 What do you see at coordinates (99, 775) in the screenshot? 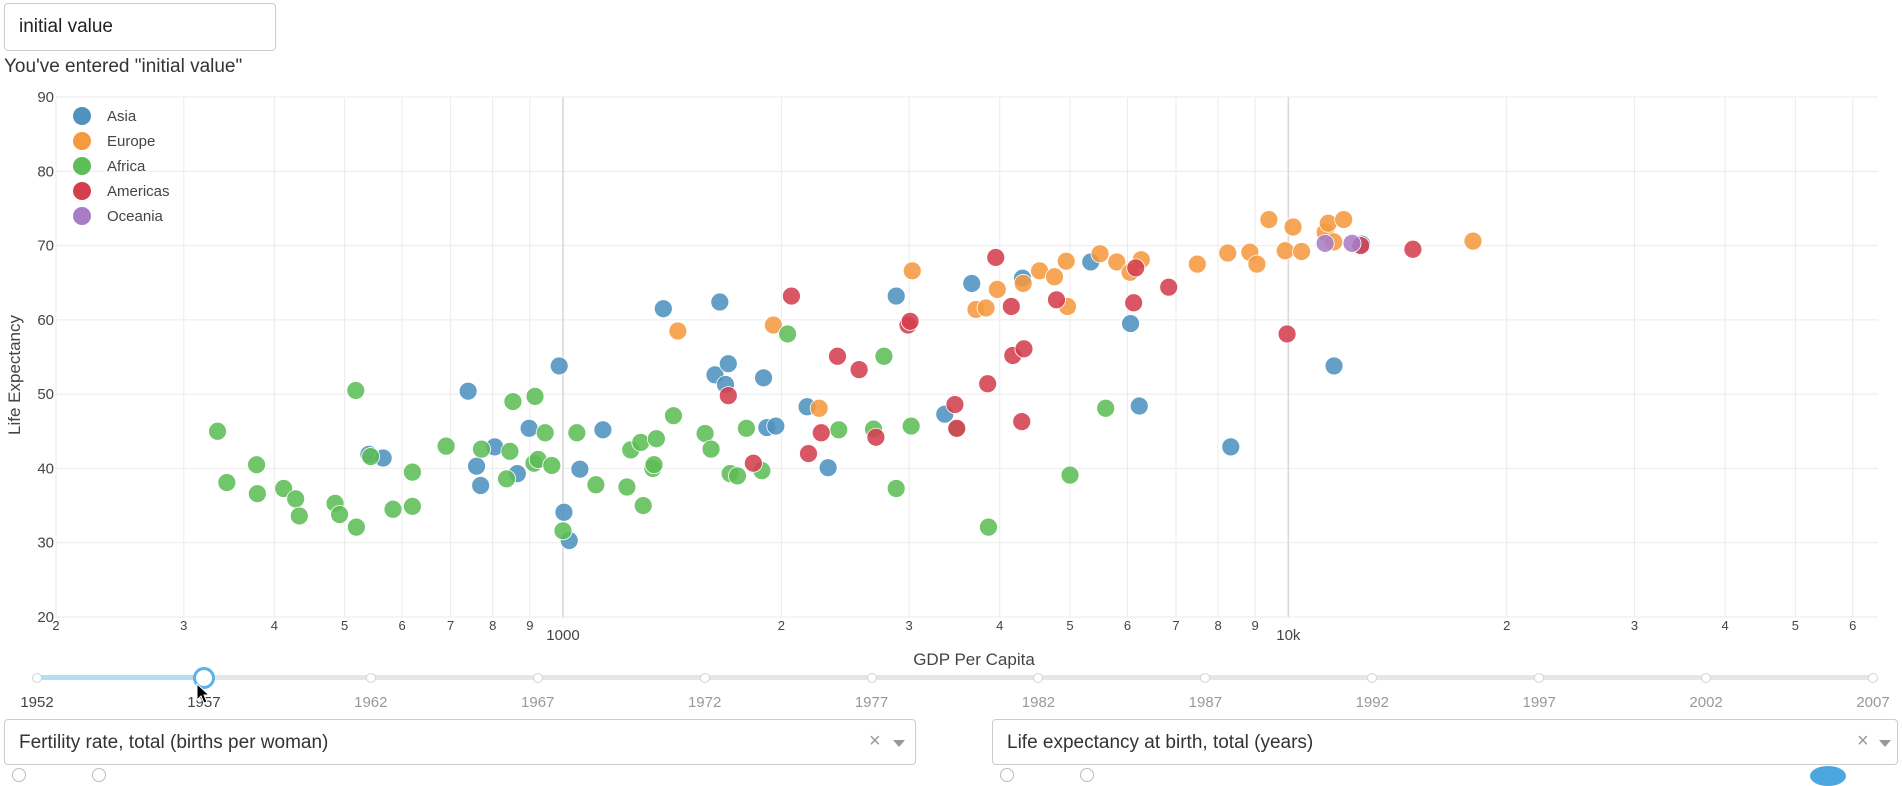
I see `x-scale-radio-log` at bounding box center [99, 775].